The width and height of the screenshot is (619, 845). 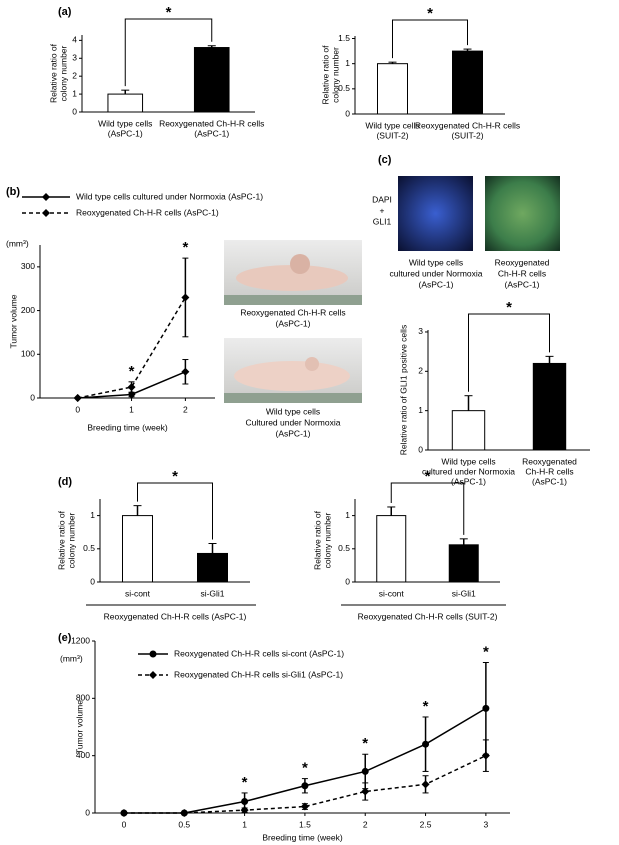 What do you see at coordinates (65, 12) in the screenshot?
I see `panel-label: (a)` at bounding box center [65, 12].